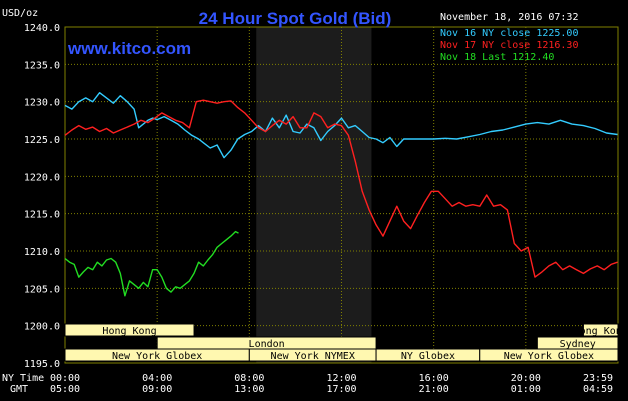 This screenshot has width=628, height=401. I want to click on x-tick-ny-label: 23:59, so click(598, 378).